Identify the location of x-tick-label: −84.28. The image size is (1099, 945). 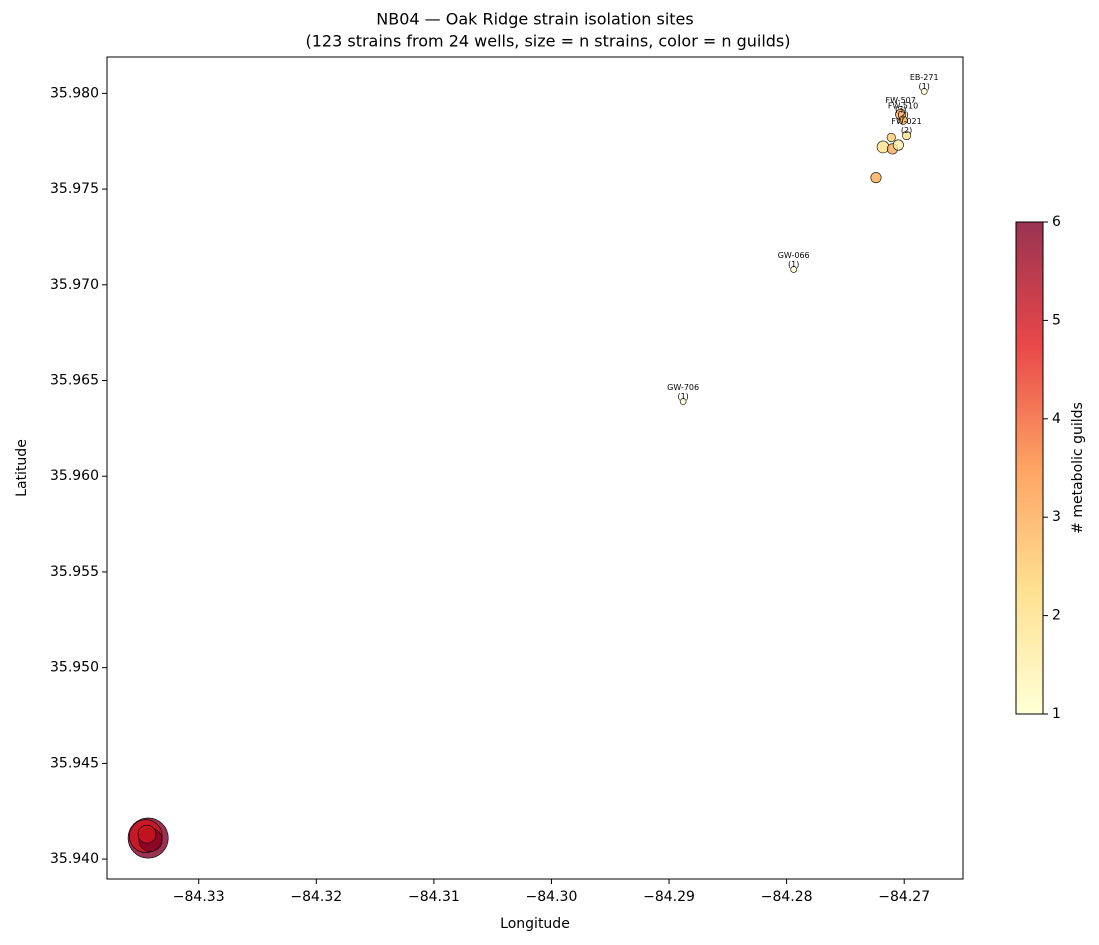
(787, 897).